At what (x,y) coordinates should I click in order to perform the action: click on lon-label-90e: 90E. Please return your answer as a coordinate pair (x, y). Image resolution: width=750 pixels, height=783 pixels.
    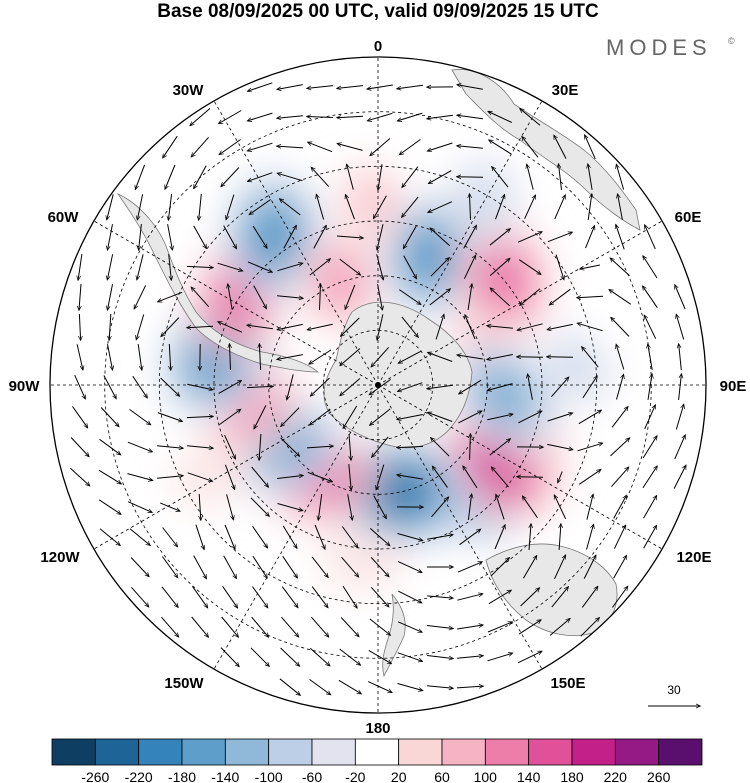
    Looking at the image, I should click on (733, 386).